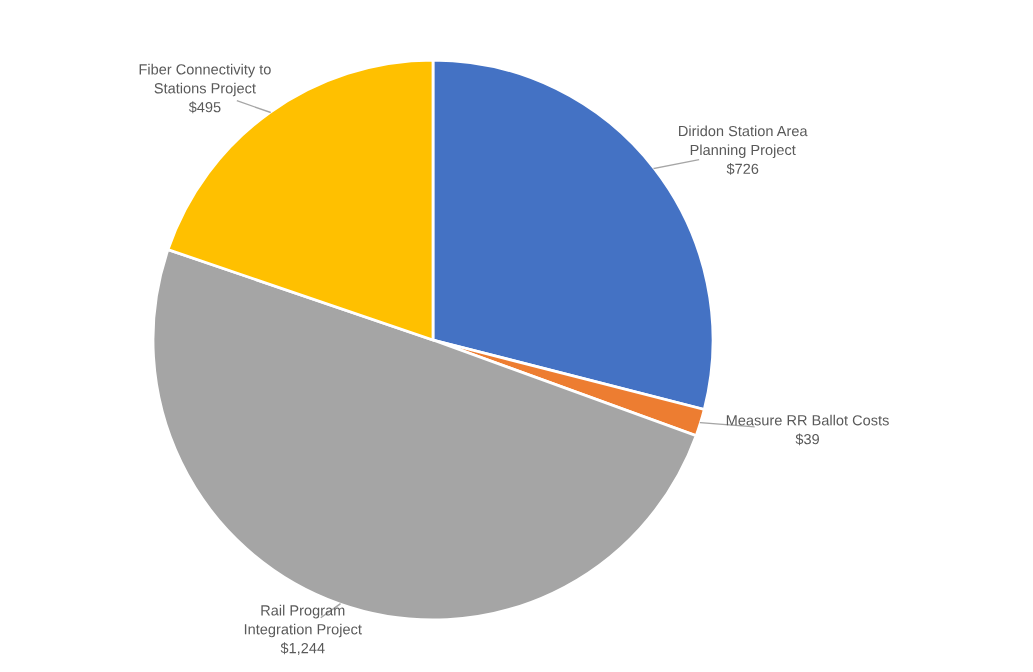 This screenshot has height=672, width=1033. I want to click on slice-label: Fiber Connectivity to Stations Project, so click(205, 80).